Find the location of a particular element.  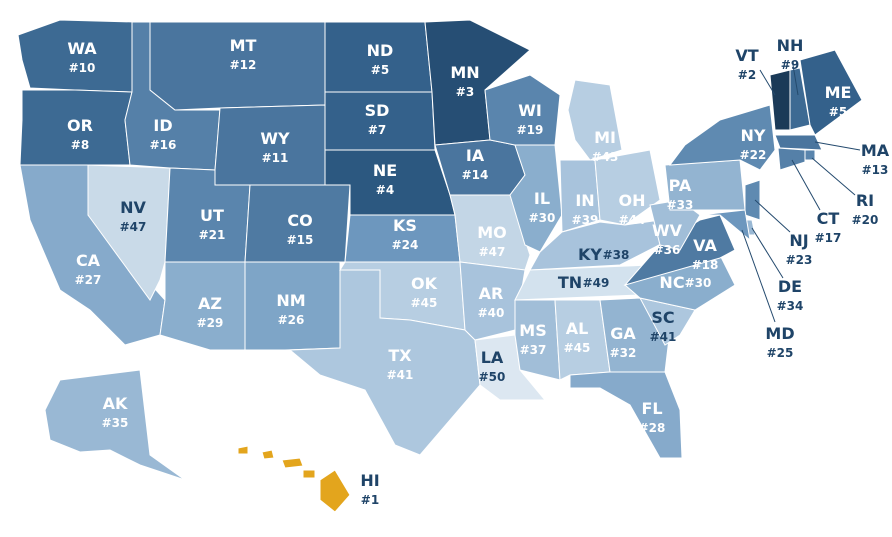

state-rank: #4 is located at coordinates (385, 190).